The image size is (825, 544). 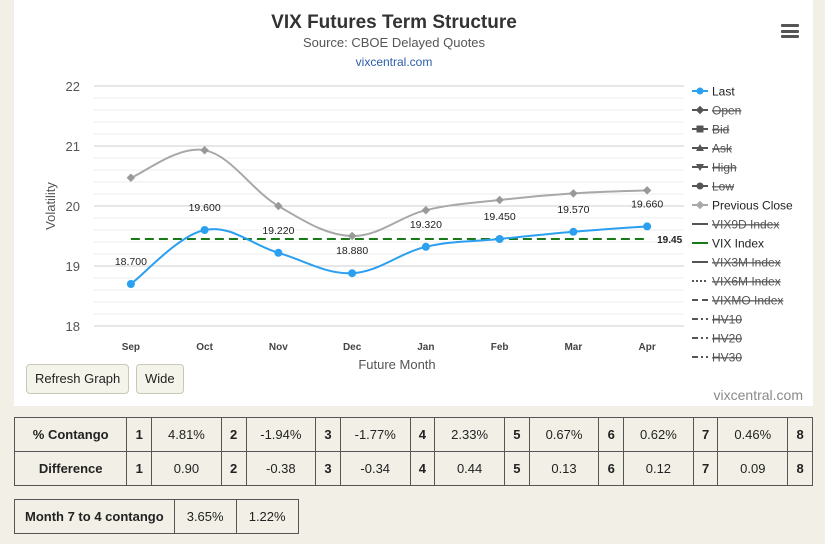 I want to click on legend-item-label: Open, so click(x=726, y=111).